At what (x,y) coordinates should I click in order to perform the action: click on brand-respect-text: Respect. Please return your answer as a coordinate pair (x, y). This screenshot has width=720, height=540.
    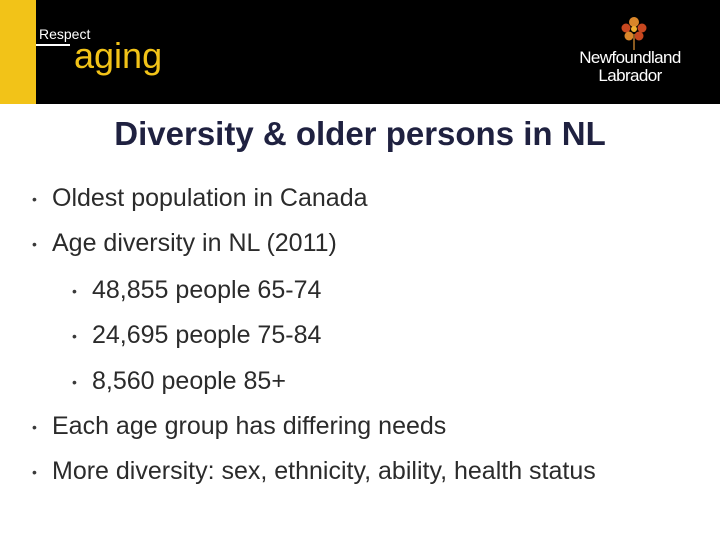
    Looking at the image, I should click on (65, 34).